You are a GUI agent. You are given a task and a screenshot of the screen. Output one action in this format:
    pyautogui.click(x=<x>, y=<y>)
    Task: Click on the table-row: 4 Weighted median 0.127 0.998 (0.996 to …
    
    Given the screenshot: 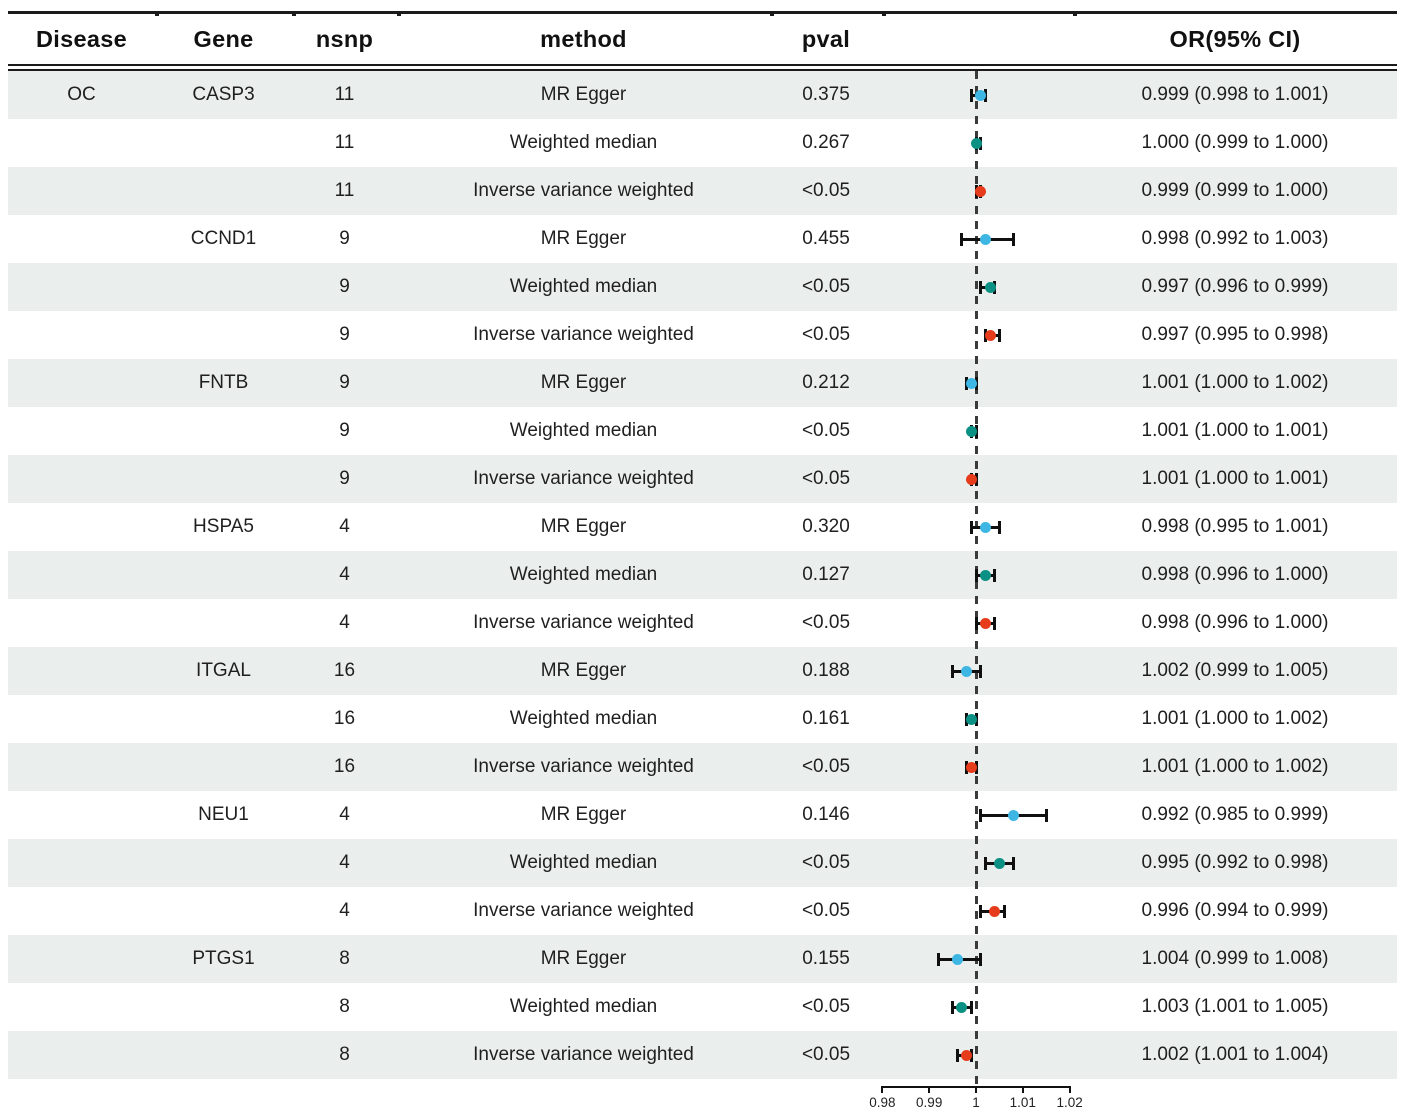 What is the action you would take?
    pyautogui.click(x=702, y=575)
    